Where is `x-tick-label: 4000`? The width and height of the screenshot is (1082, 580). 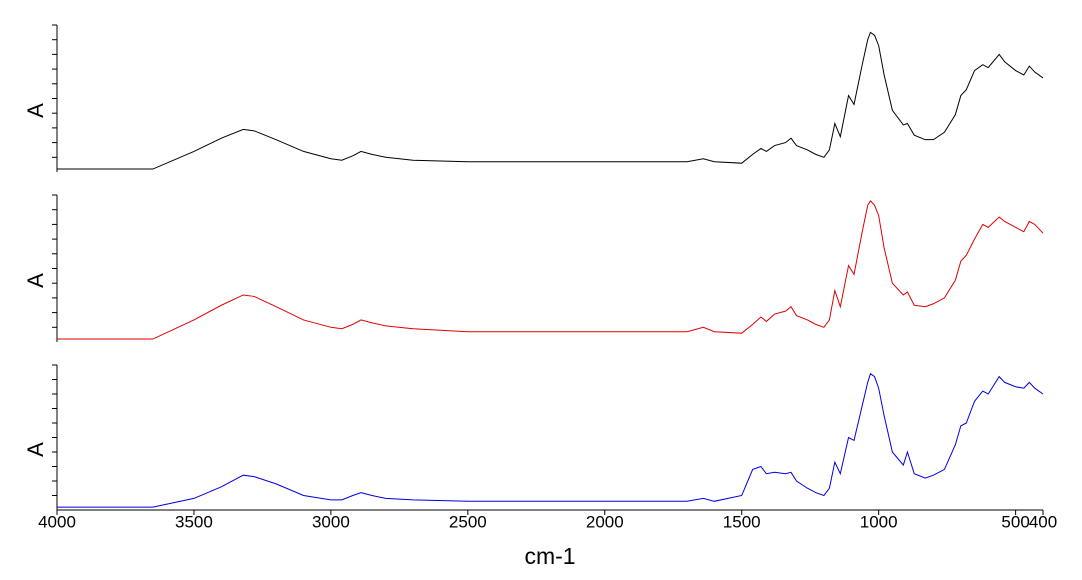 x-tick-label: 4000 is located at coordinates (57, 521).